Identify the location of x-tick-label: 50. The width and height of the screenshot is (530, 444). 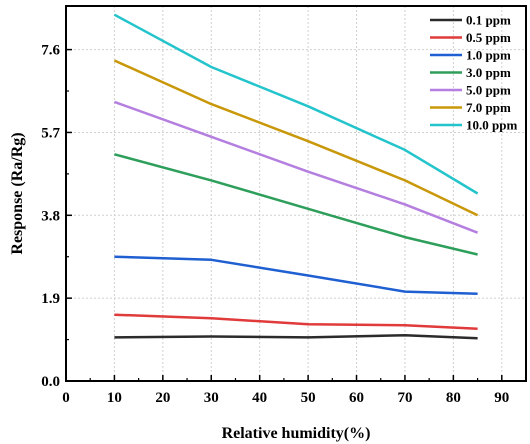
(308, 398).